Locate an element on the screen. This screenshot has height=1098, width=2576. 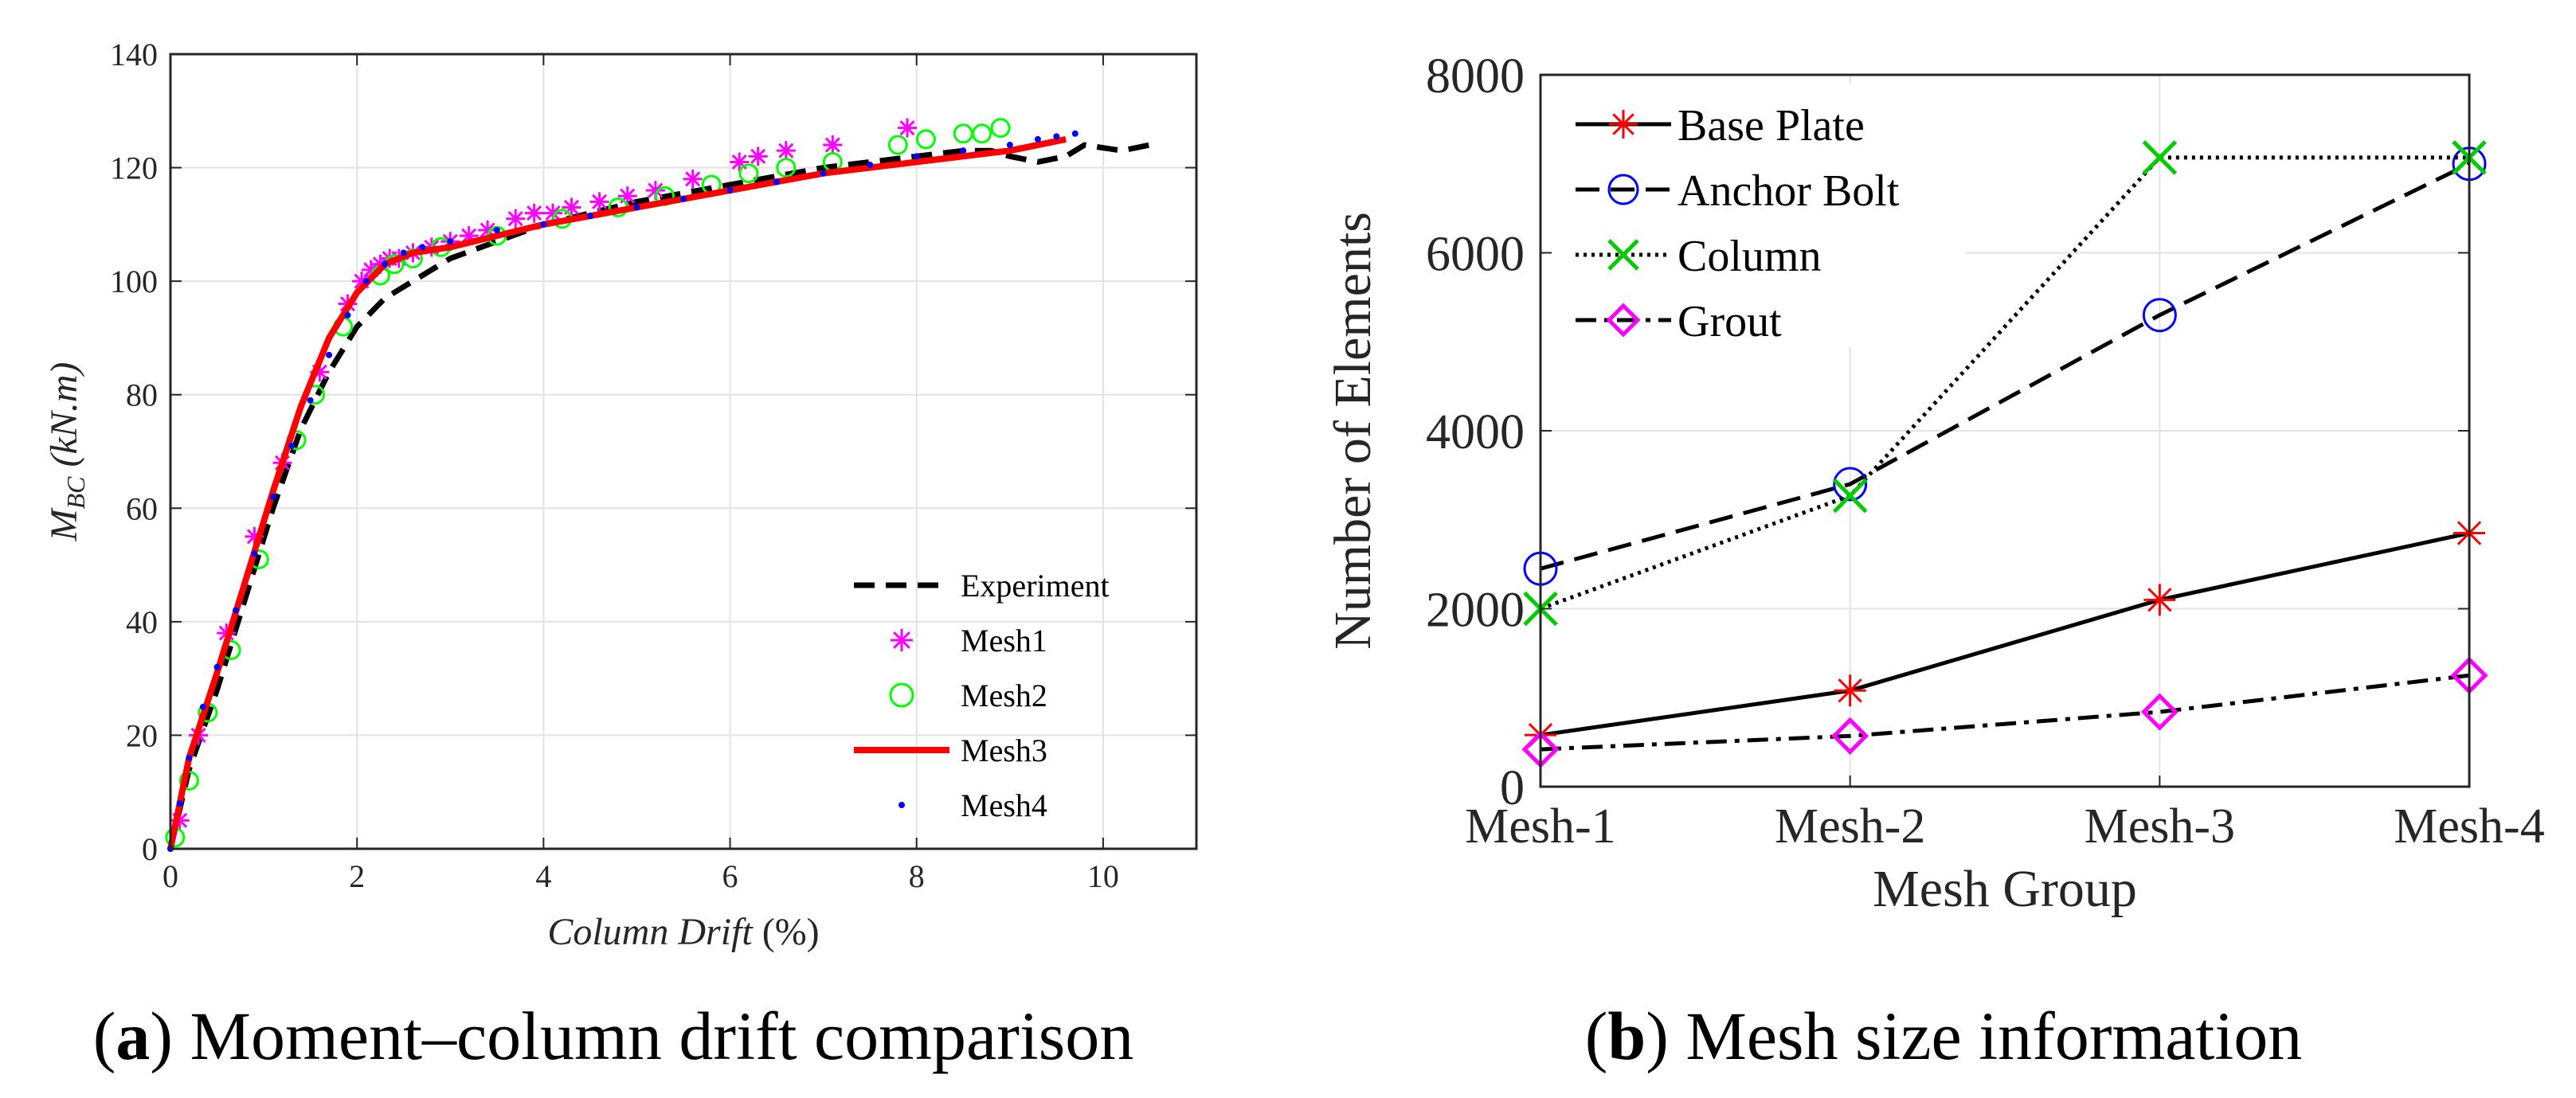
caption-b-letter: b is located at coordinates (1626, 1036).